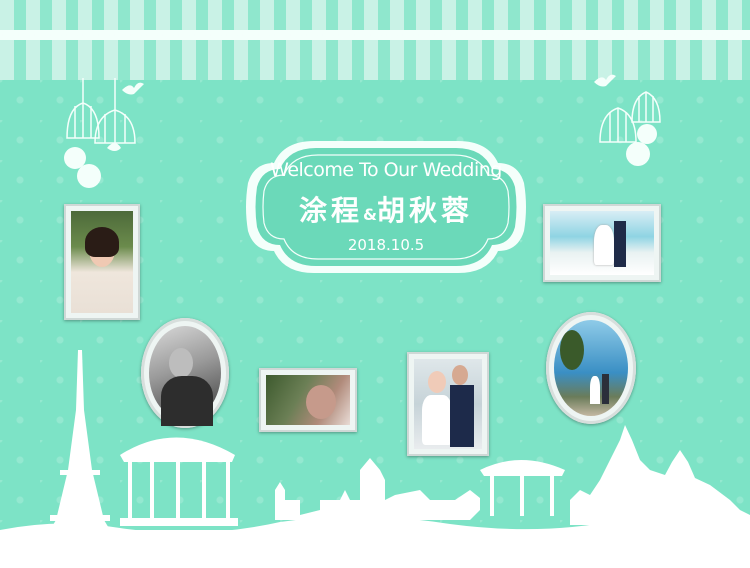  Describe the element at coordinates (377, 489) in the screenshot. I see `castle-left-icon` at that location.